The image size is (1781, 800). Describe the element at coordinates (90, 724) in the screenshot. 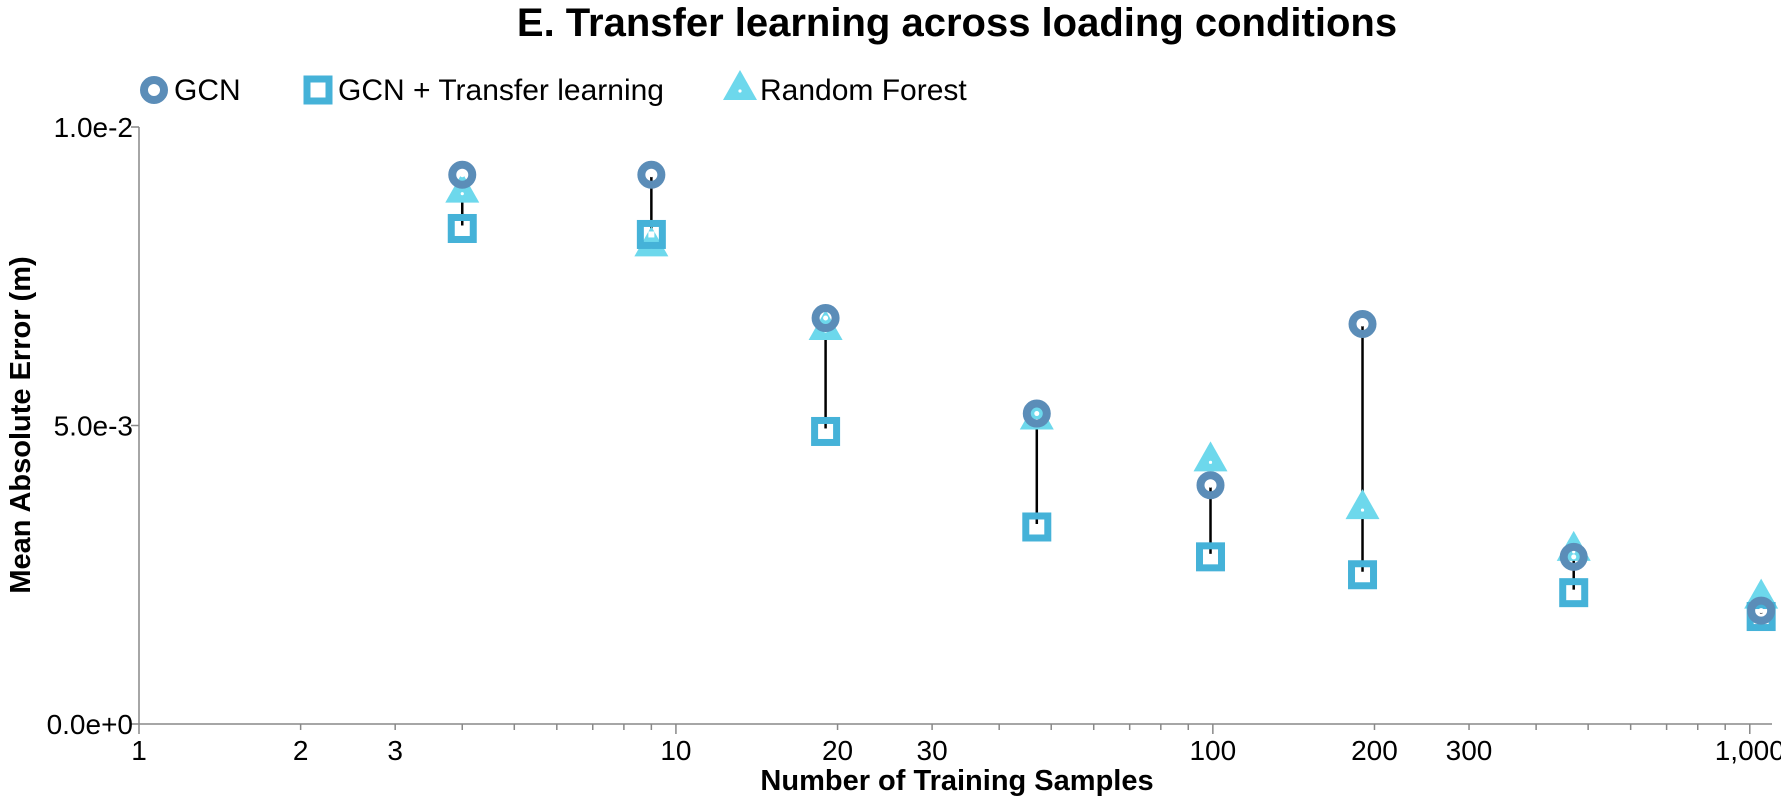

I see `y-tick-label: 0.0e+0` at that location.